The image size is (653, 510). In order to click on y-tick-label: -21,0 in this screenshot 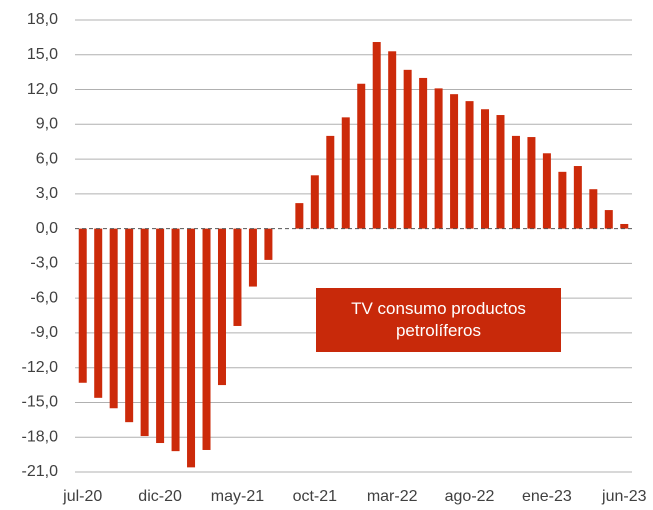, I will do `click(40, 471)`.